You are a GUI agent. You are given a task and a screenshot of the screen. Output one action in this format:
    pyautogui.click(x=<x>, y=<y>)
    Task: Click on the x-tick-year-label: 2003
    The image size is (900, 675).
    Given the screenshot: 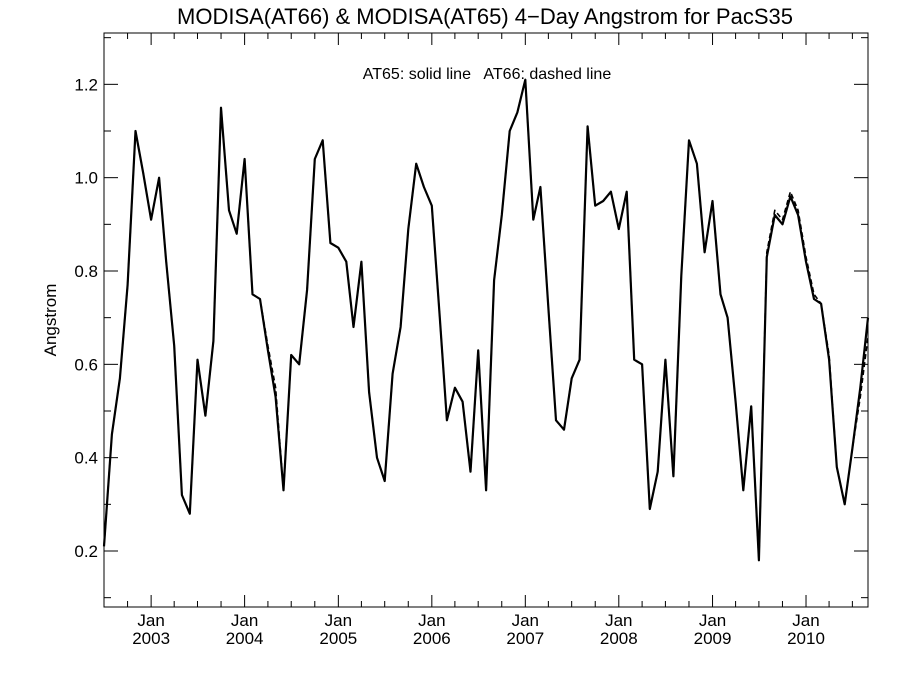 What is the action you would take?
    pyautogui.click(x=151, y=638)
    